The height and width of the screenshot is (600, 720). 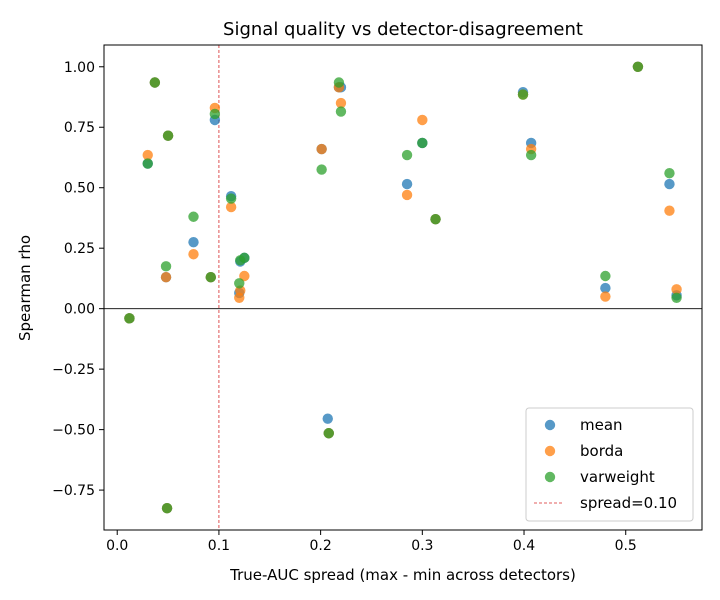 What do you see at coordinates (550, 451) in the screenshot?
I see `legend-marker-borda` at bounding box center [550, 451].